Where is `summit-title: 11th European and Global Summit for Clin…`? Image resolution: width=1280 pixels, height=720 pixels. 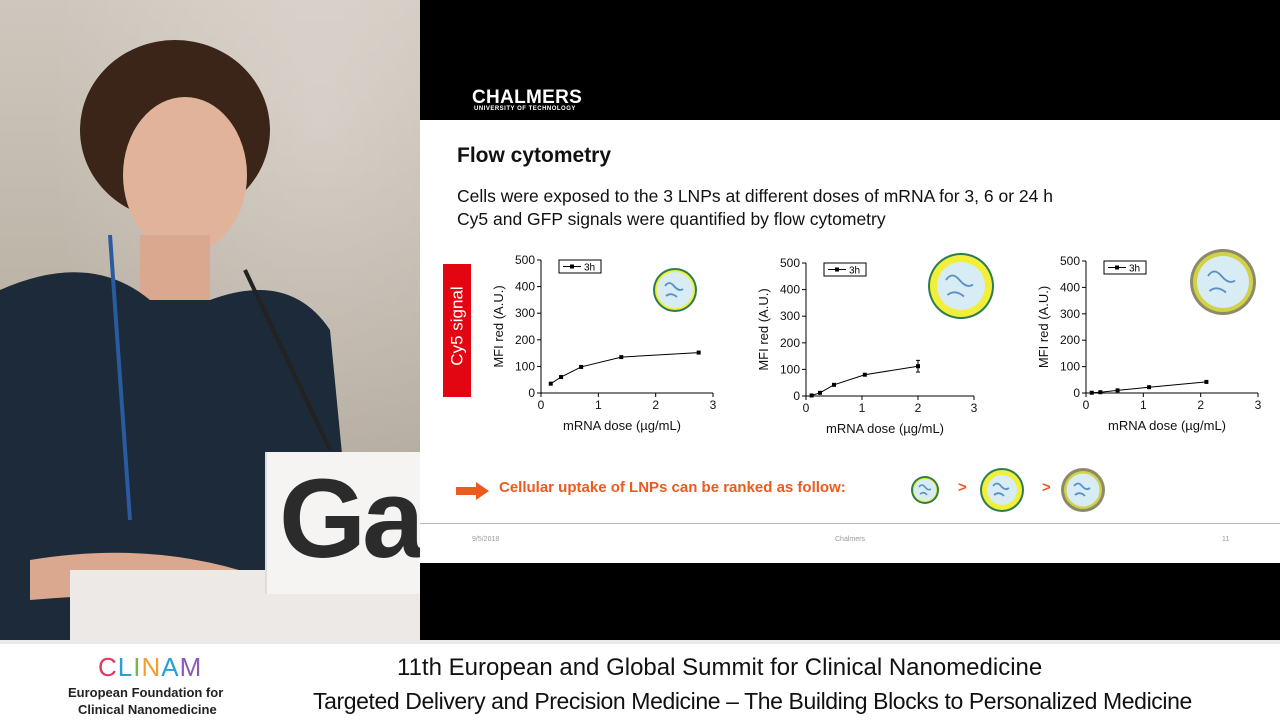 summit-title: 11th European and Global Summit for Clin… is located at coordinates (720, 667).